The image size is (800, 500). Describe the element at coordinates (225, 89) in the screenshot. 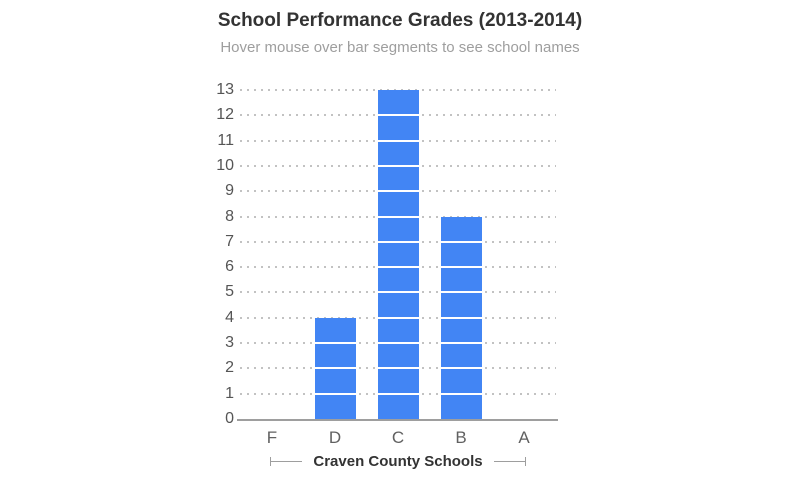

I see `y-tick-label: 13` at that location.